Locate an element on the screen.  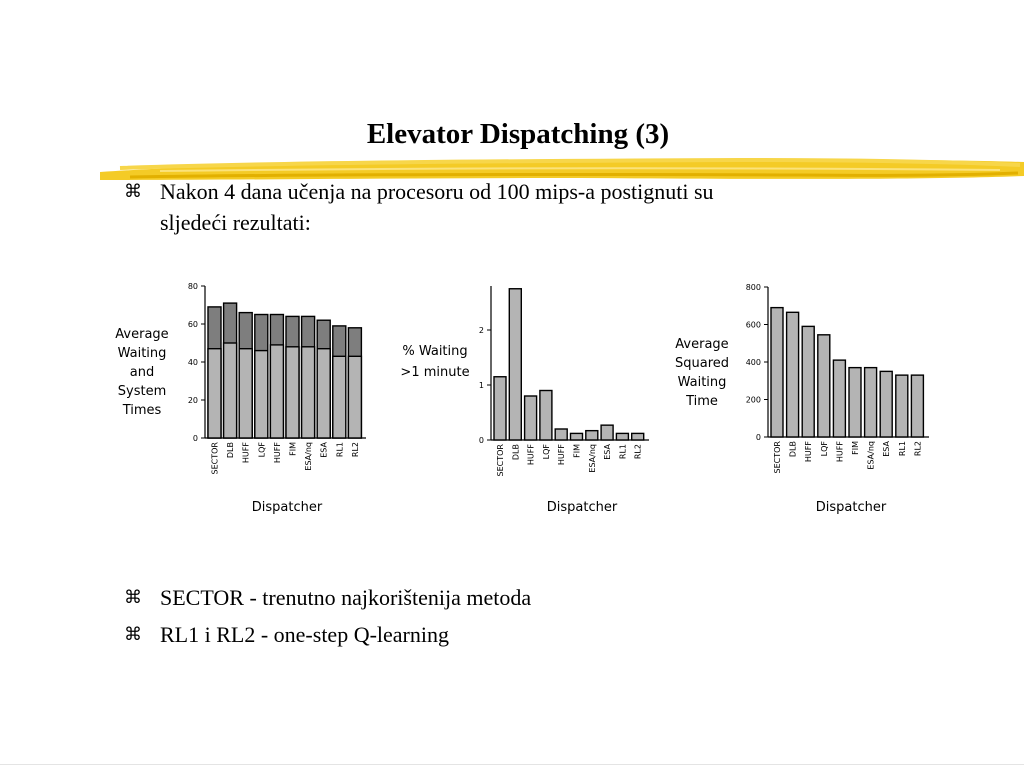
y-axis-label: >1 minute is located at coordinates (434, 372).